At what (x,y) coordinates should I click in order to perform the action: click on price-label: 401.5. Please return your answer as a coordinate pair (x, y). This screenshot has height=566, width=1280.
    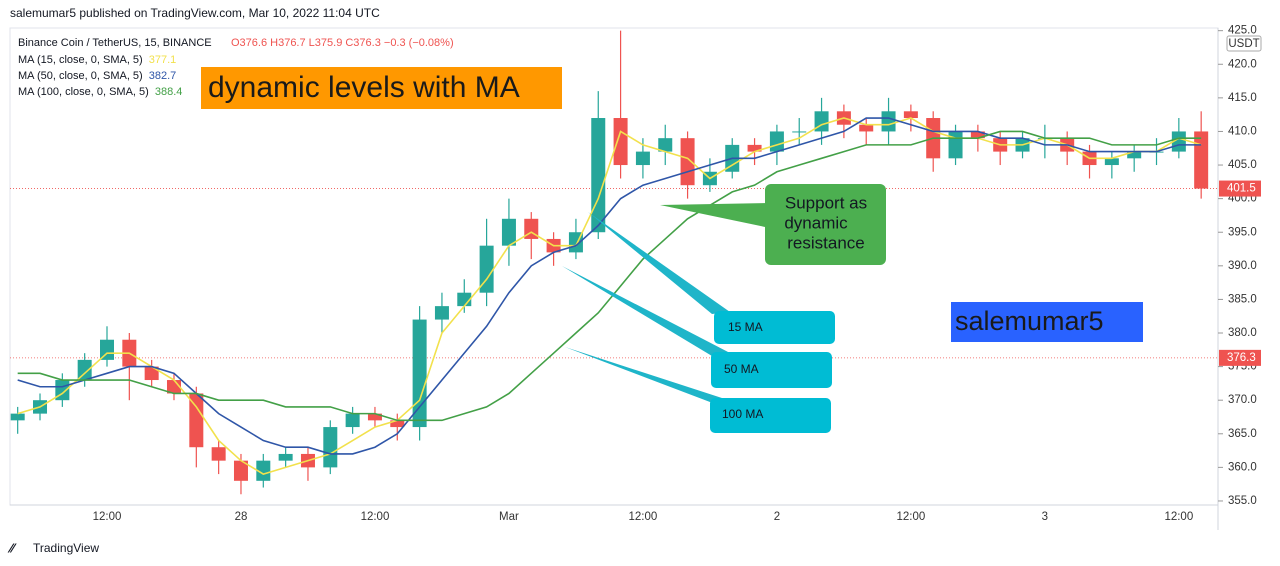
    Looking at the image, I should click on (1241, 189).